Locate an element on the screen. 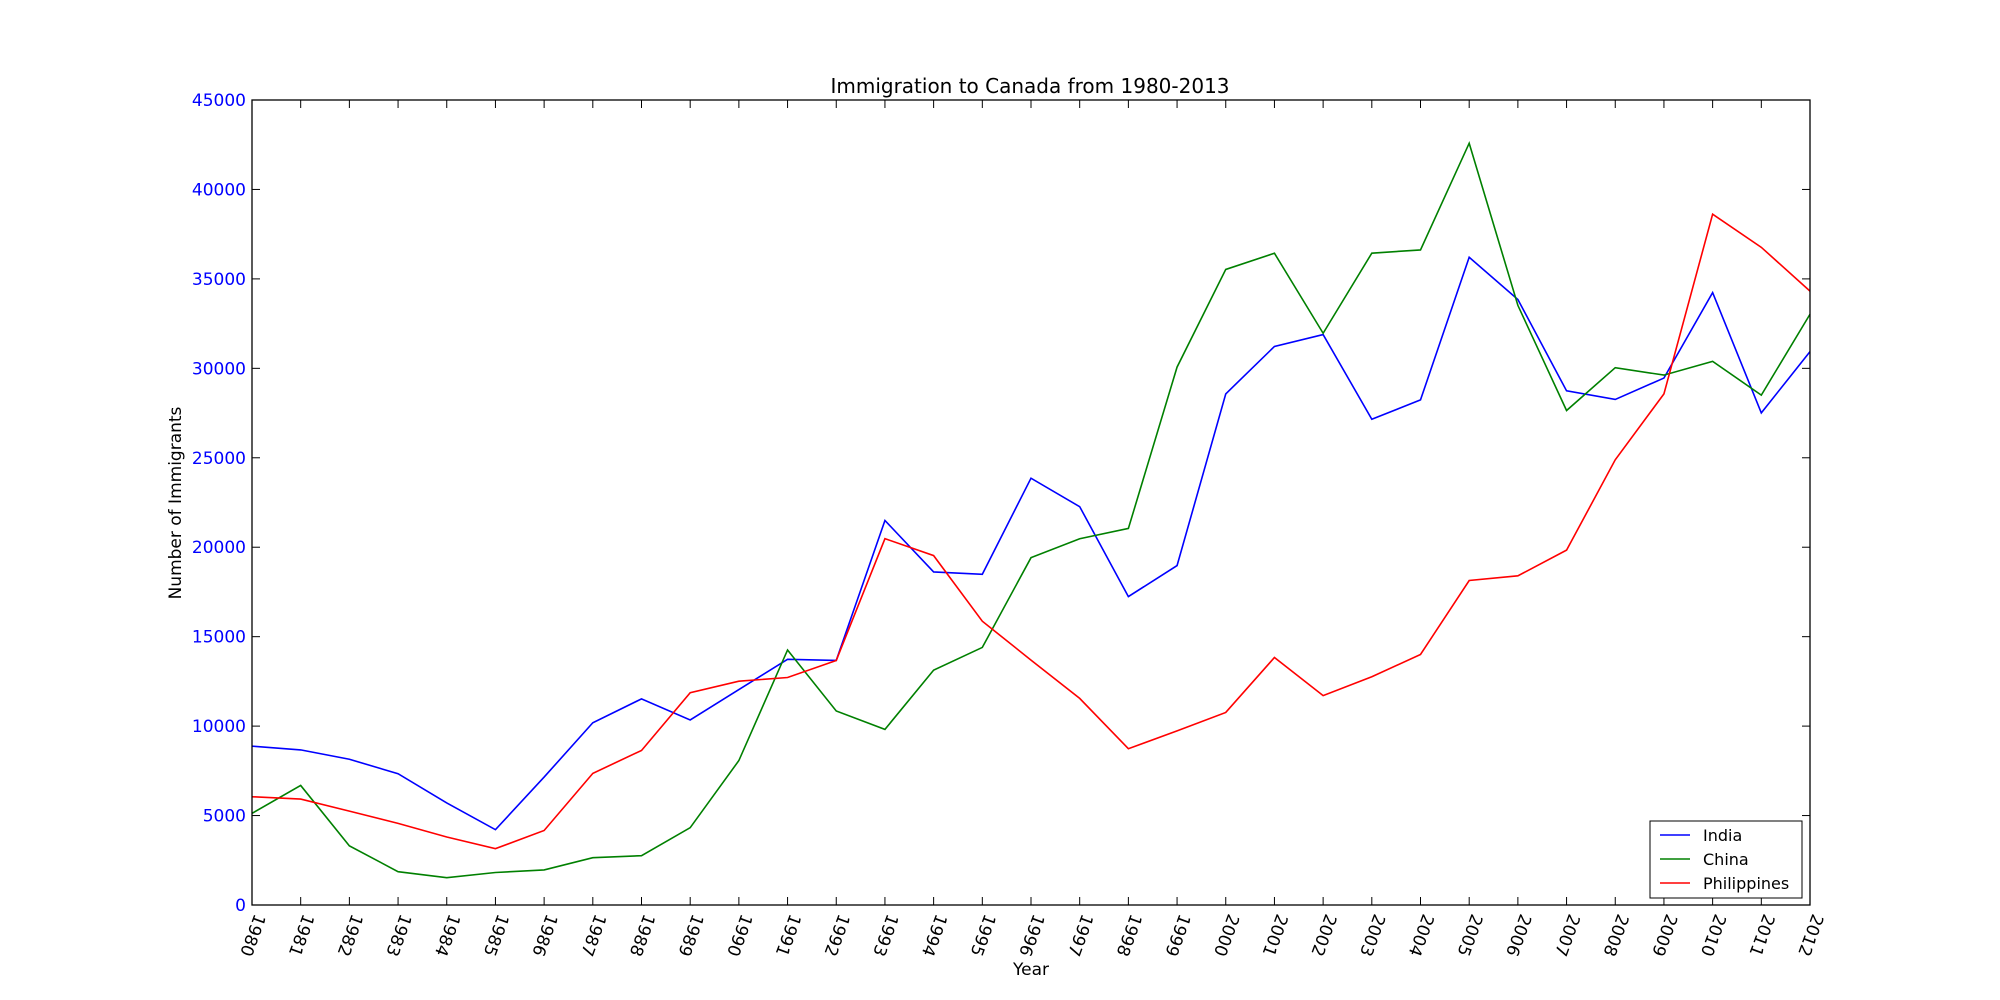 The image size is (2000, 1000). x-tick-label: 1987 is located at coordinates (593, 934).